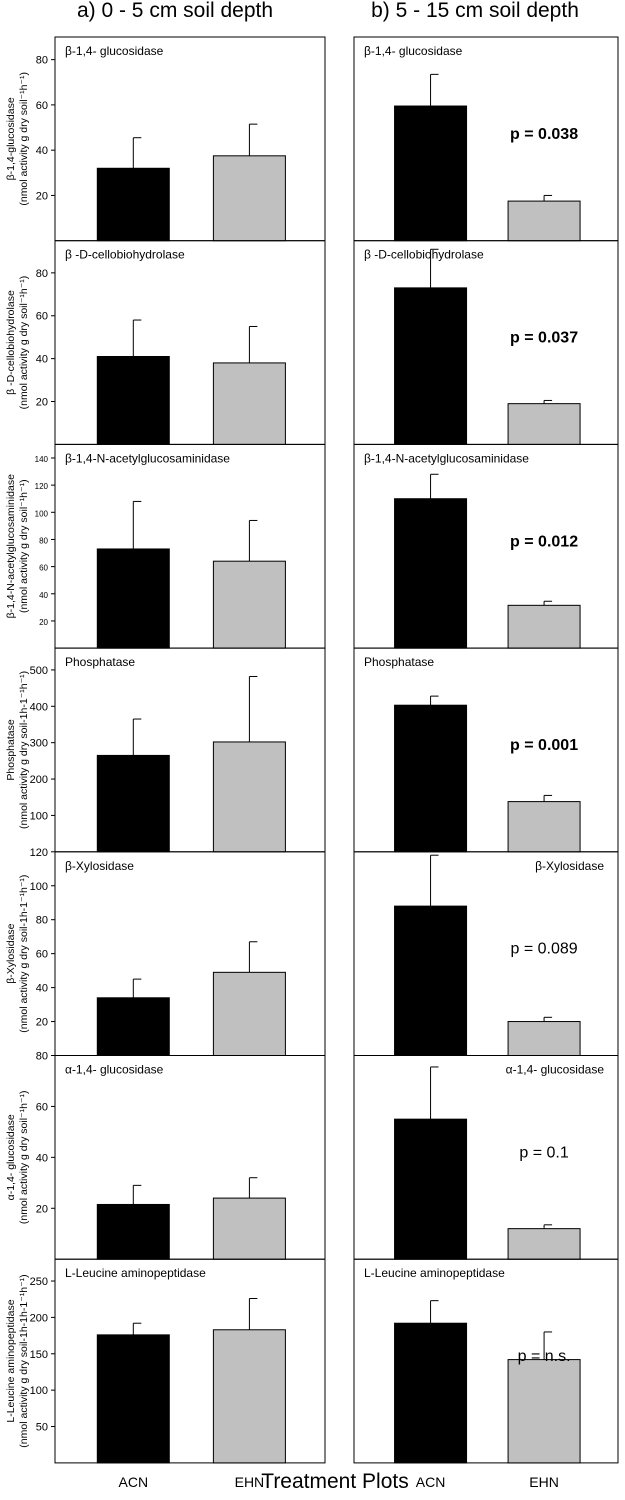 This screenshot has width=625, height=1500. Describe the element at coordinates (181, 1155) in the screenshot. I see `panel: 20 40 60 80 α-1,4- glucosidase` at that location.